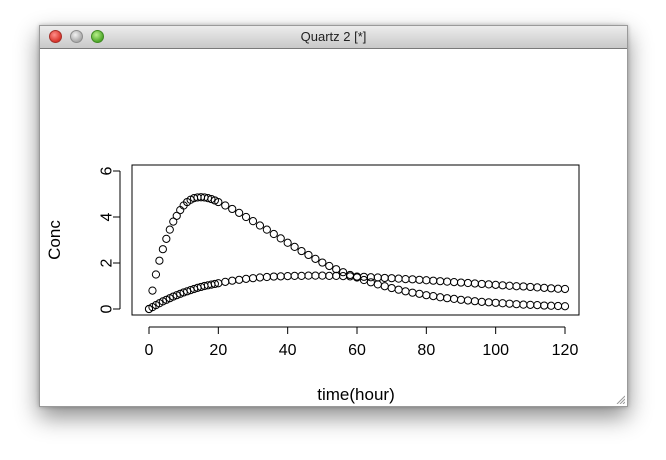 This screenshot has width=666, height=460. Describe the element at coordinates (107, 262) in the screenshot. I see `y-tick-label: 2` at that location.